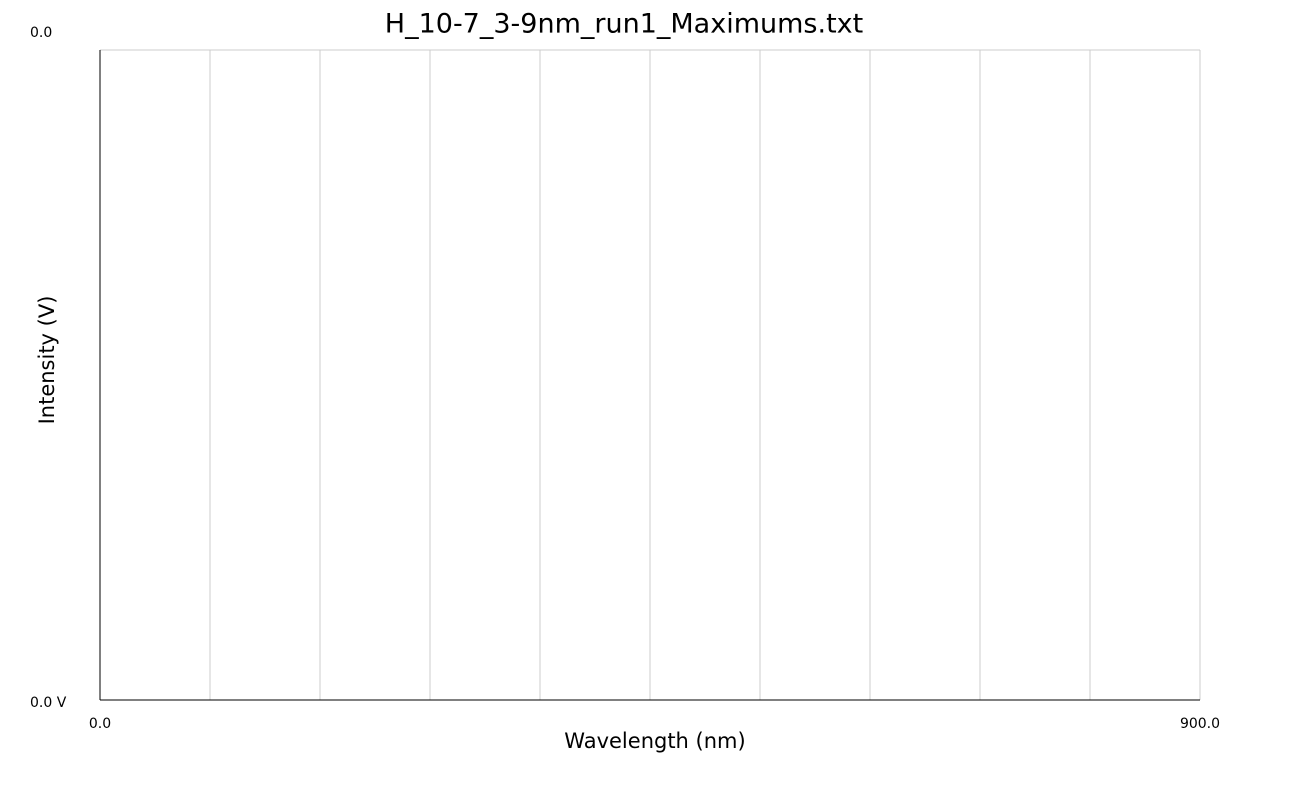 The height and width of the screenshot is (800, 1300). What do you see at coordinates (48, 703) in the screenshot?
I see `y-tick-label: 0.0 V` at bounding box center [48, 703].